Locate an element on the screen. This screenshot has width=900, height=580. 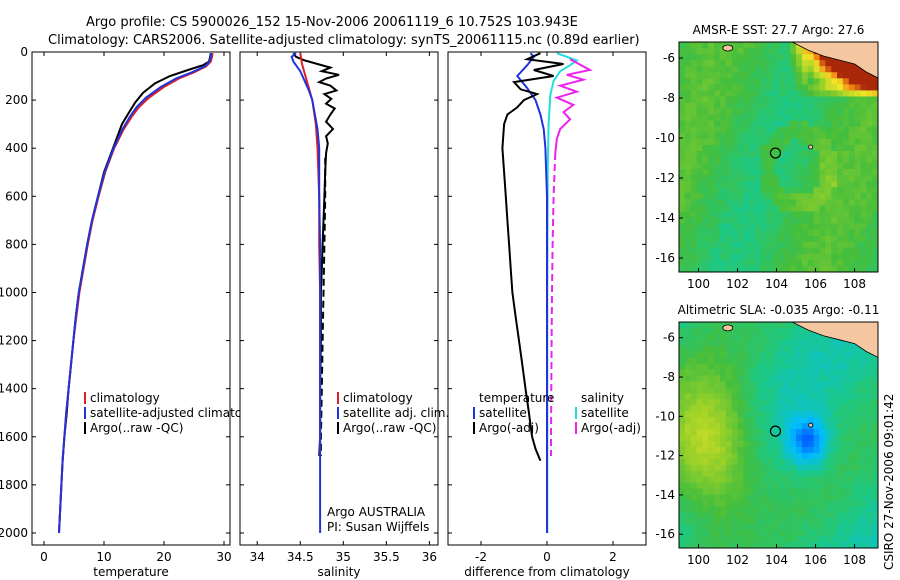
difference-temp-legend-label-0: temperature is located at coordinates (516, 398).